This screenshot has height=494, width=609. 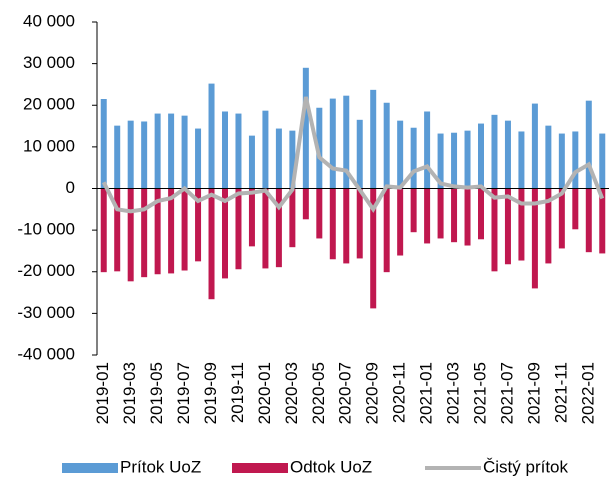 What do you see at coordinates (237, 392) in the screenshot?
I see `x-tick-label: 2019-11` at bounding box center [237, 392].